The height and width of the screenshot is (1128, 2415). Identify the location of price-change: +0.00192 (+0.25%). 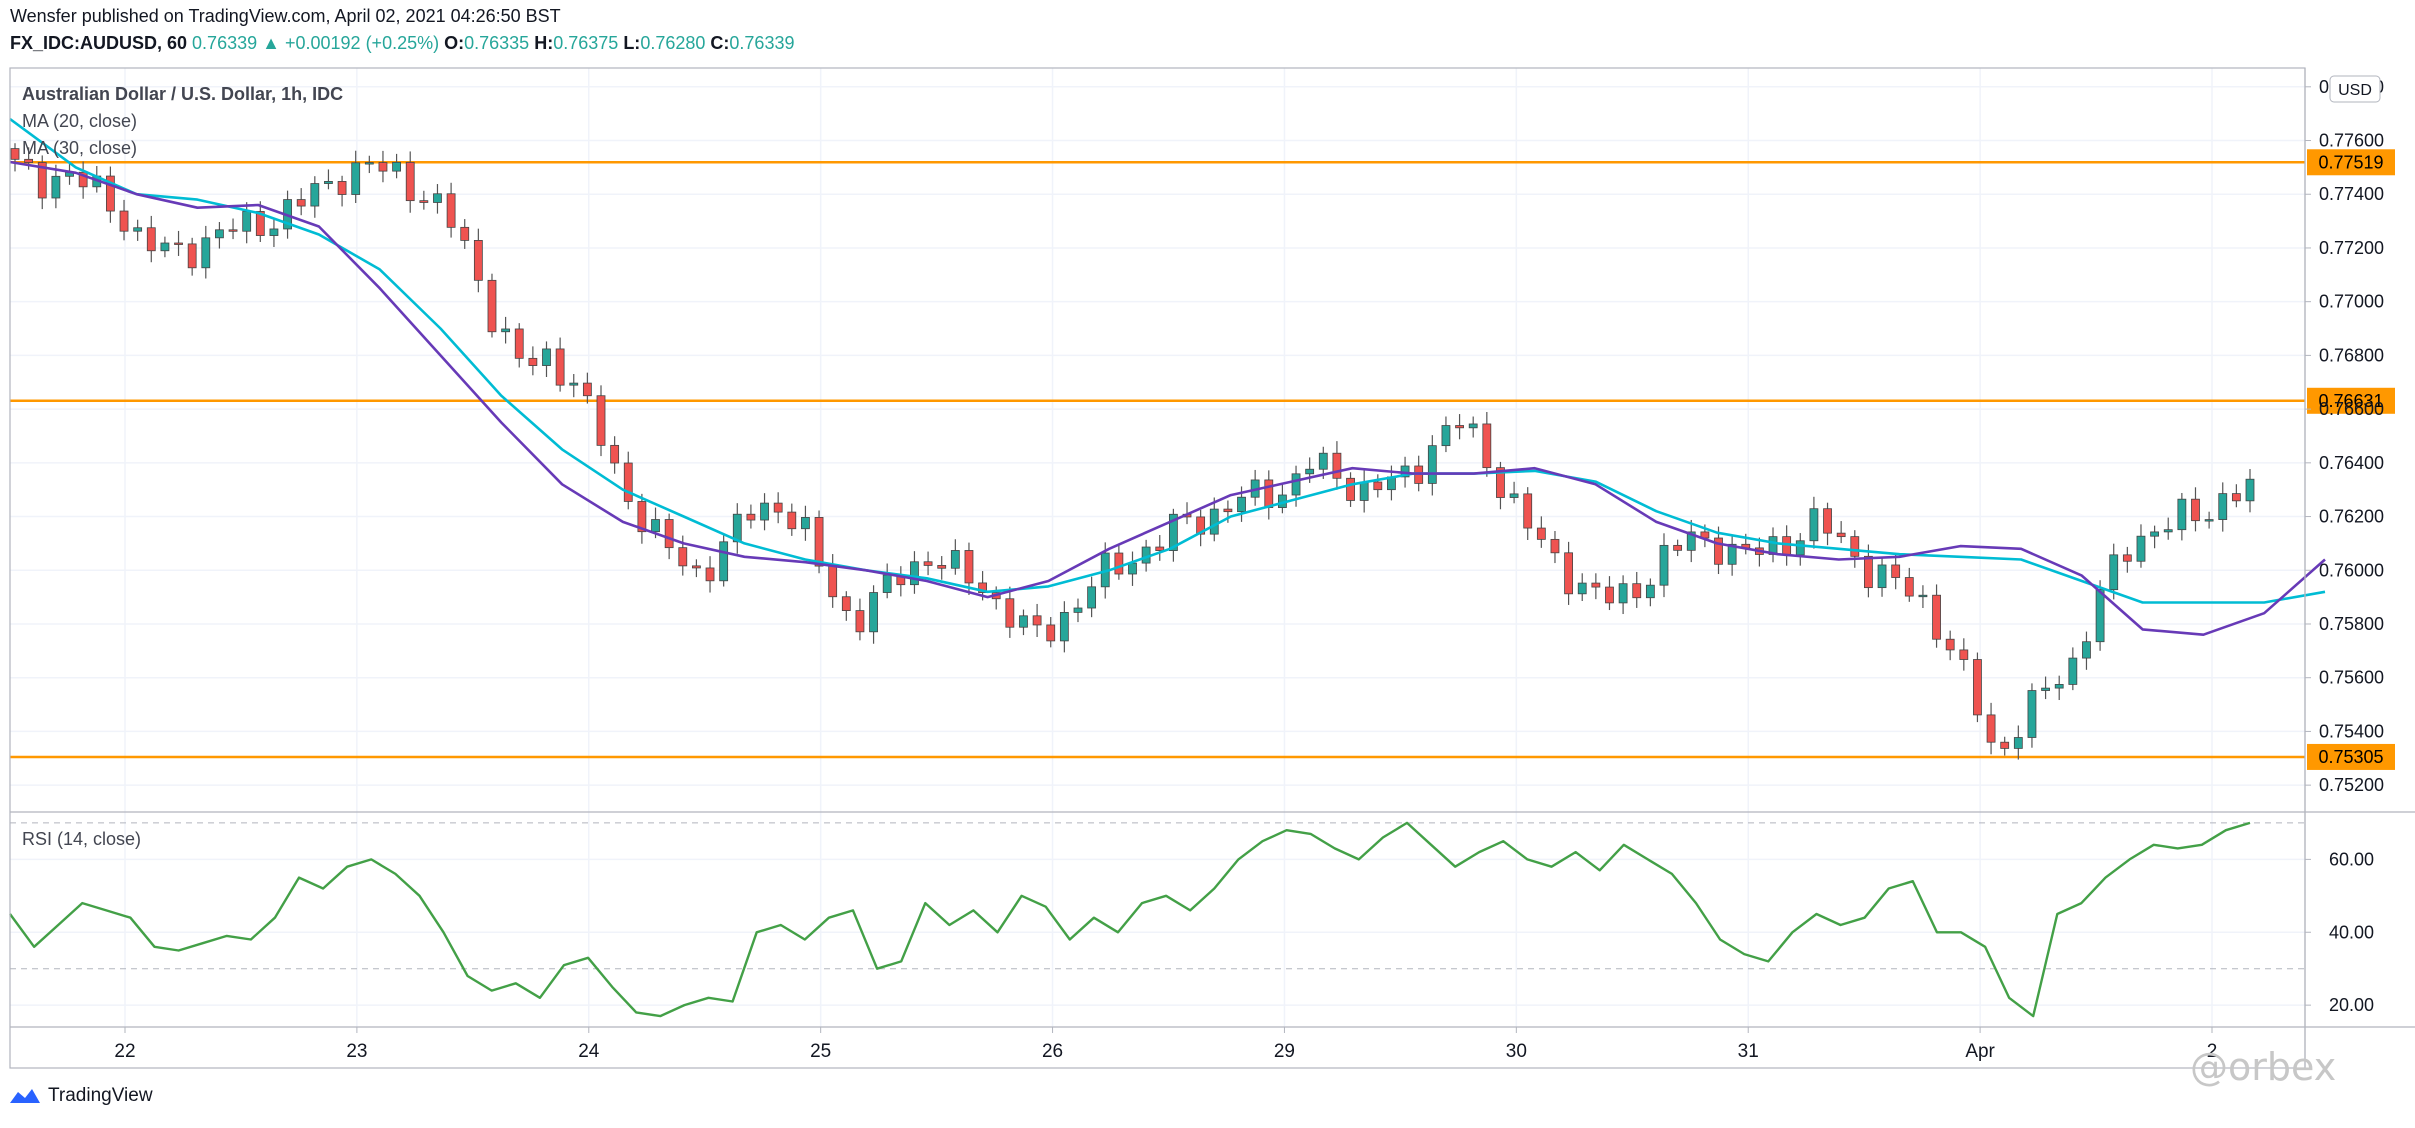
(362, 43).